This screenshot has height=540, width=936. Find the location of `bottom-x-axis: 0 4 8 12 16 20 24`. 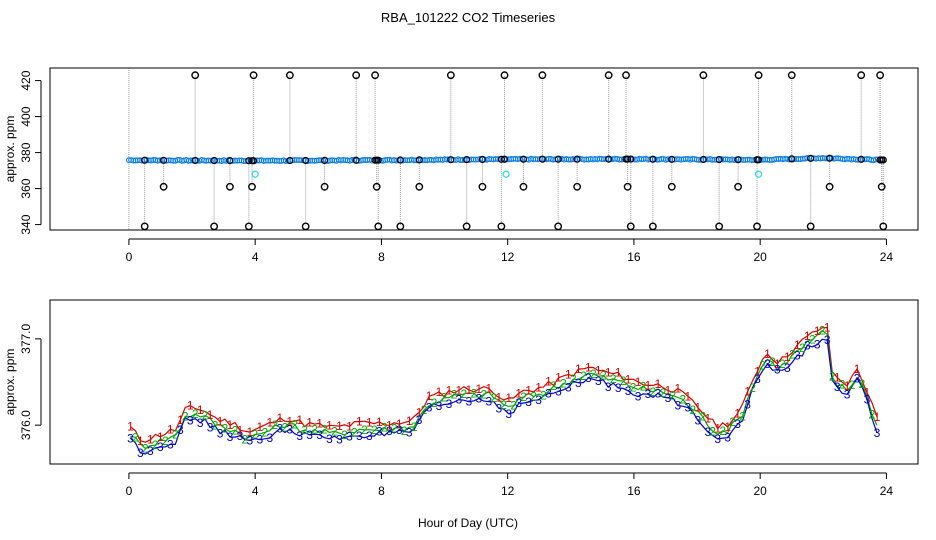

bottom-x-axis: 0 4 8 12 16 20 24 is located at coordinates (509, 485).